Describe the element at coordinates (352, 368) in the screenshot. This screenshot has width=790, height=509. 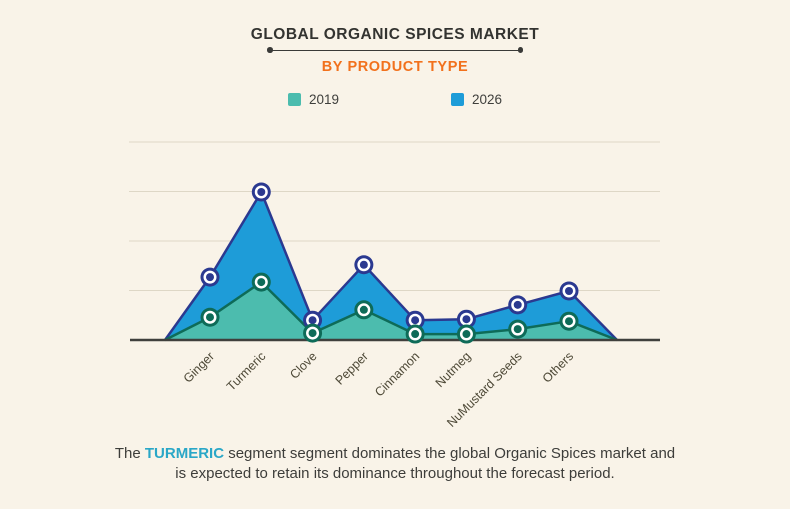
I see `x-axis-label-pepper: Pepper` at that location.